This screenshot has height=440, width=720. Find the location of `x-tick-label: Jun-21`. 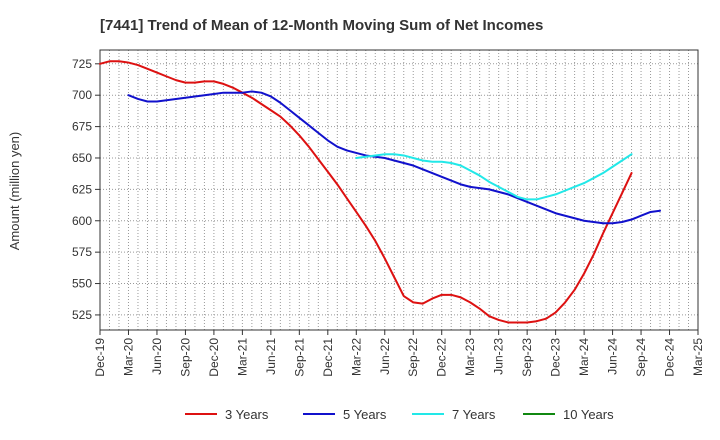

x-tick-label: Jun-21 is located at coordinates (271, 356).